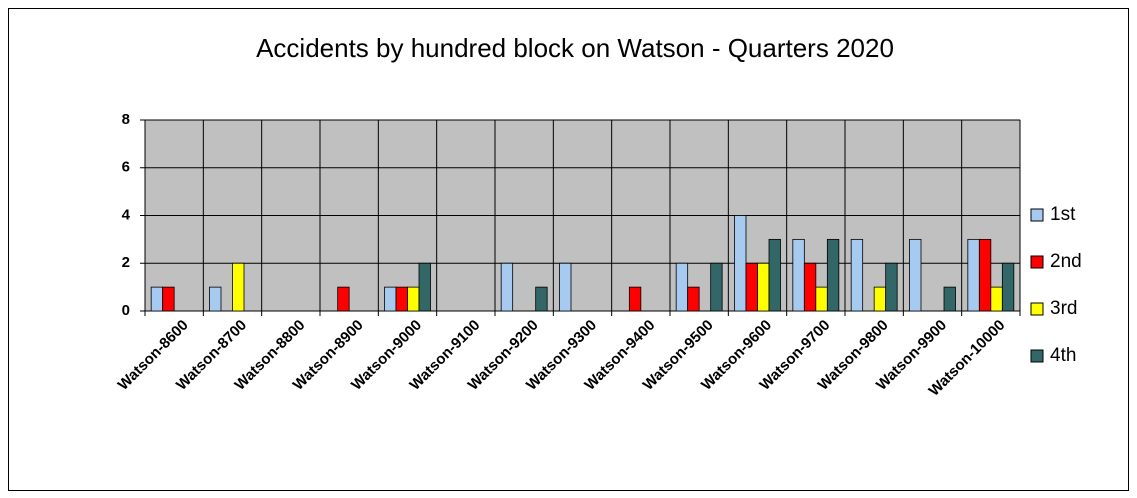 This screenshot has width=1137, height=498. Describe the element at coordinates (126, 214) in the screenshot. I see `y-tick-label: 4` at that location.